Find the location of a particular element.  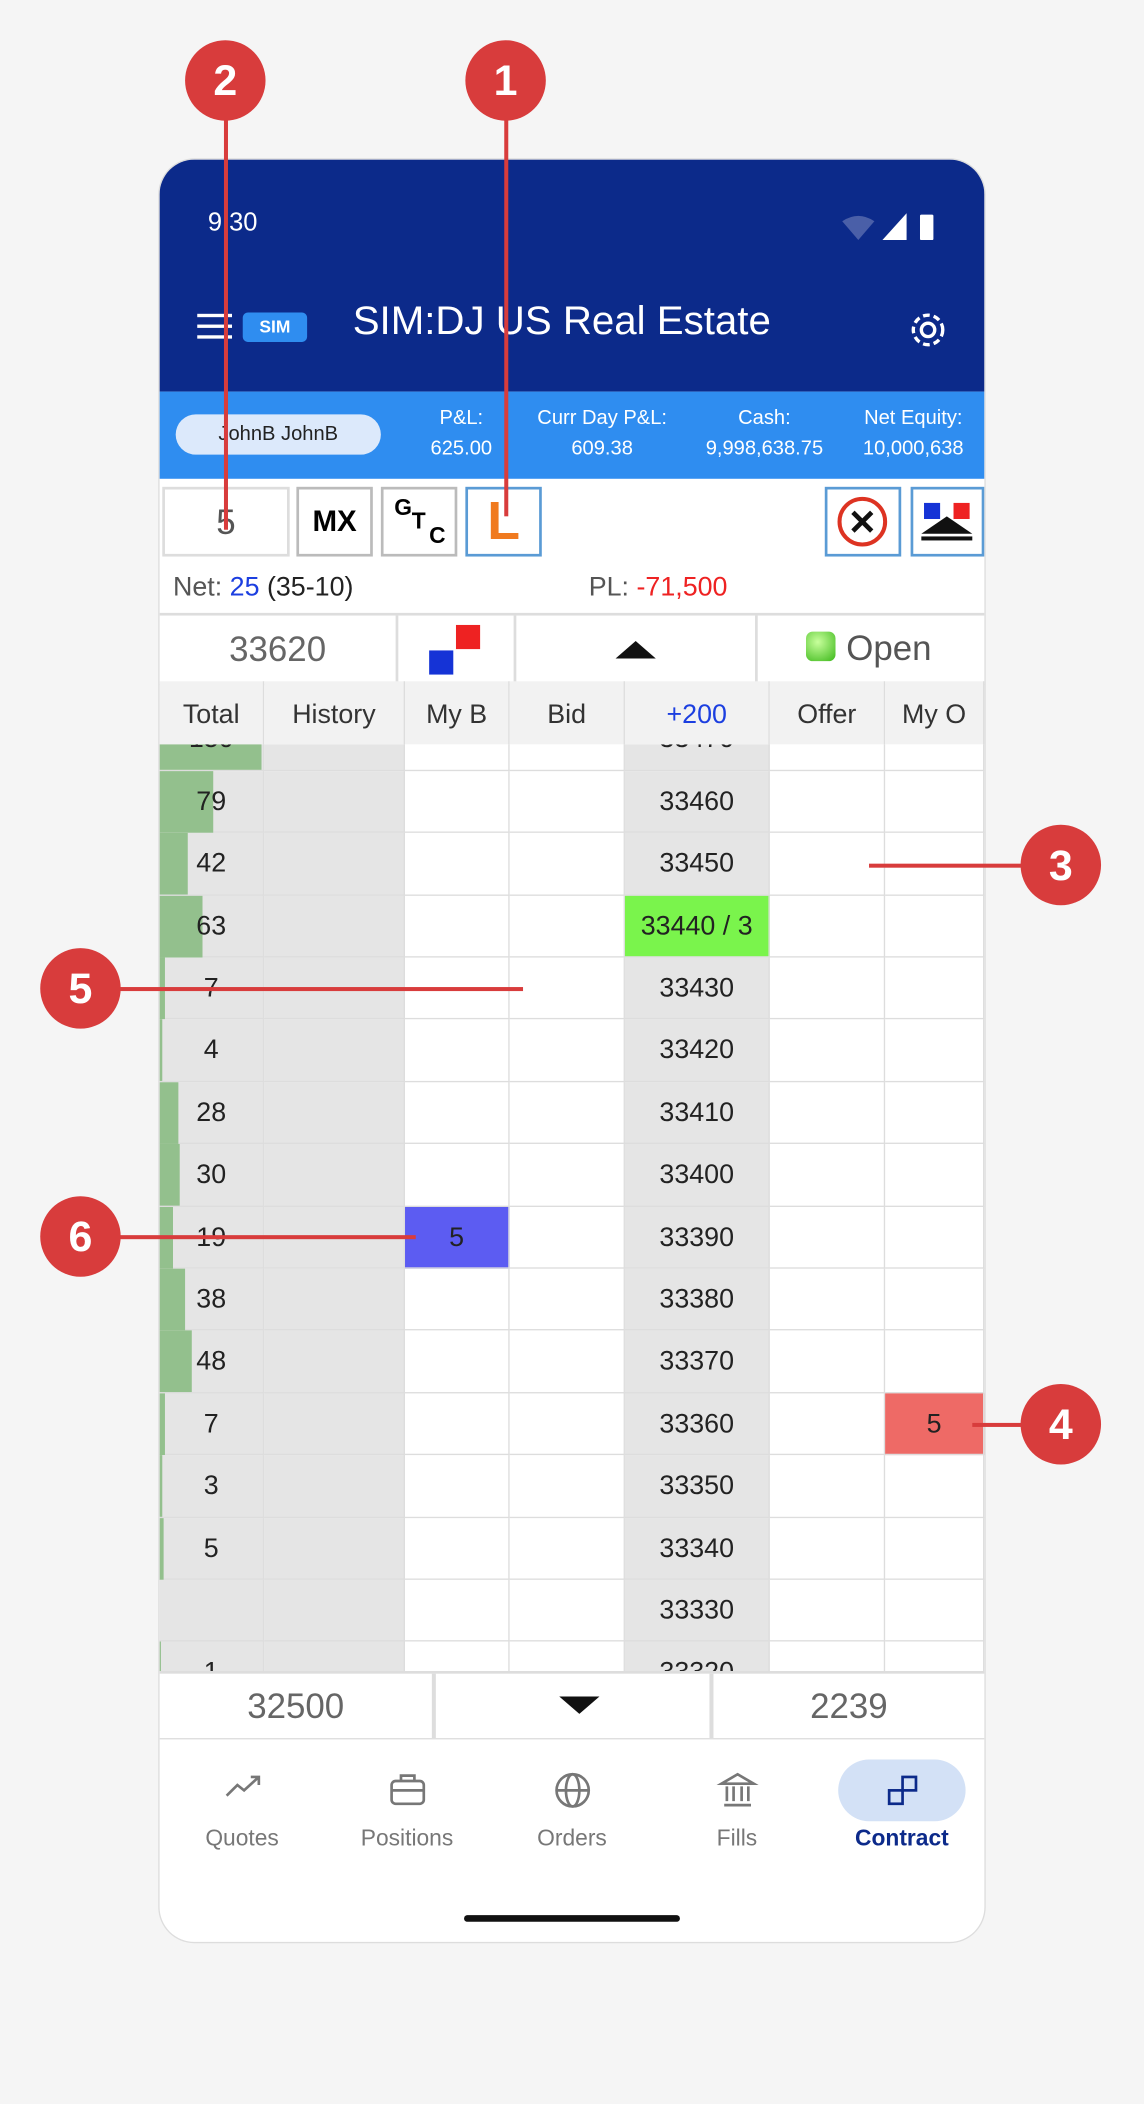

net-label: Net: is located at coordinates (198, 587).